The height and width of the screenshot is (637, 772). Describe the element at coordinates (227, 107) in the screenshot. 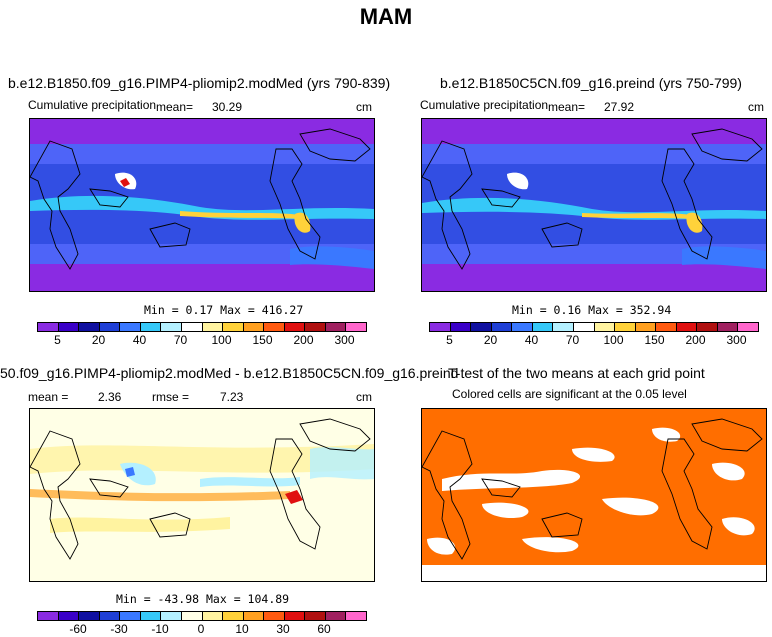

I see `panel1-mean-value: 30.29` at that location.